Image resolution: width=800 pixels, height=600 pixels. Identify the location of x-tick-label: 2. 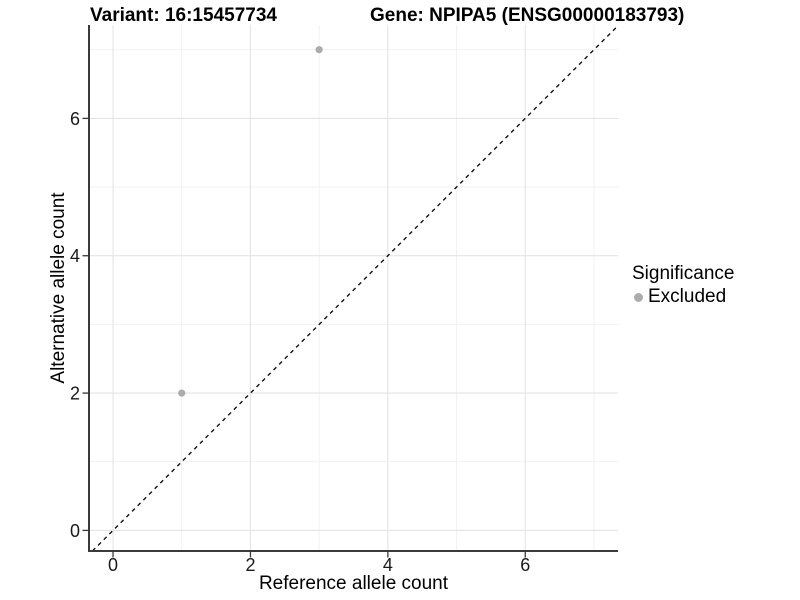
(250, 565).